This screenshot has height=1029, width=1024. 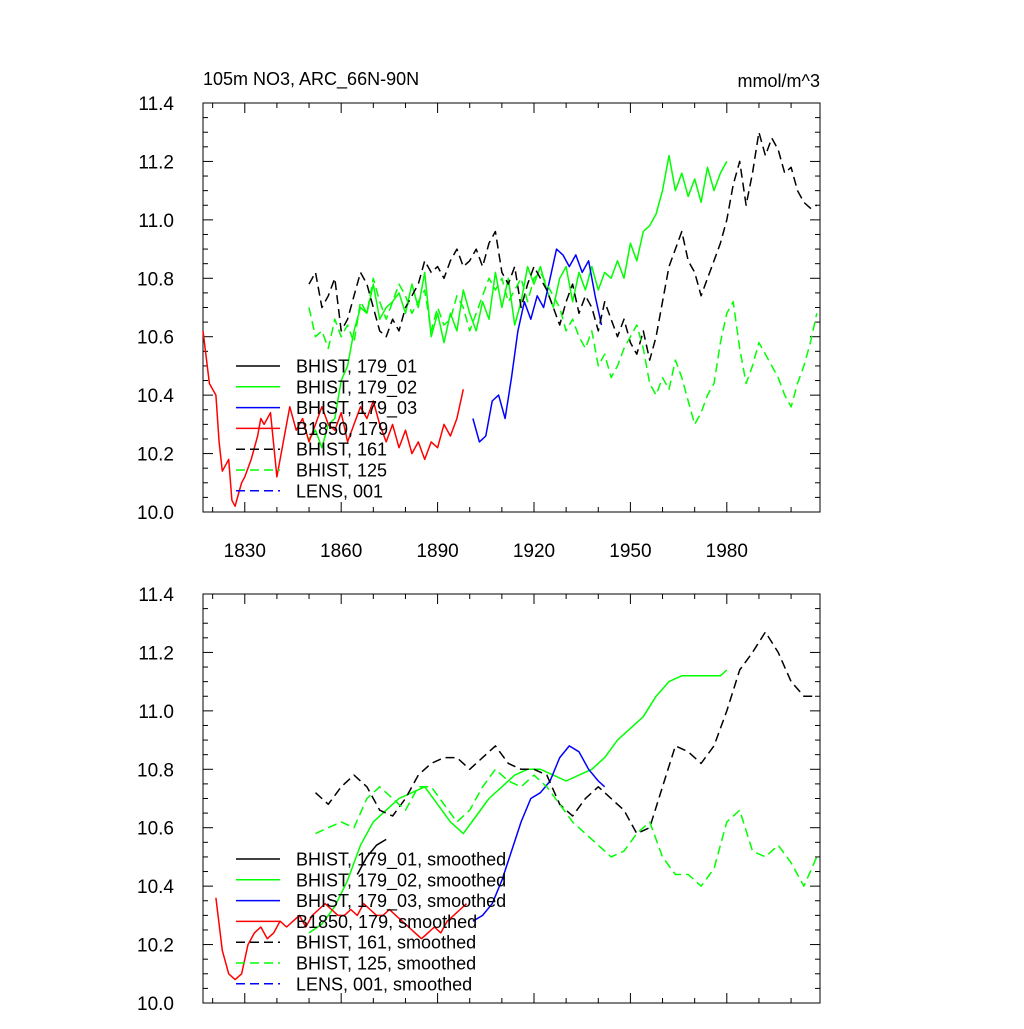 I want to click on legend-label: BHIST, 179_01, smoothed, so click(x=401, y=860).